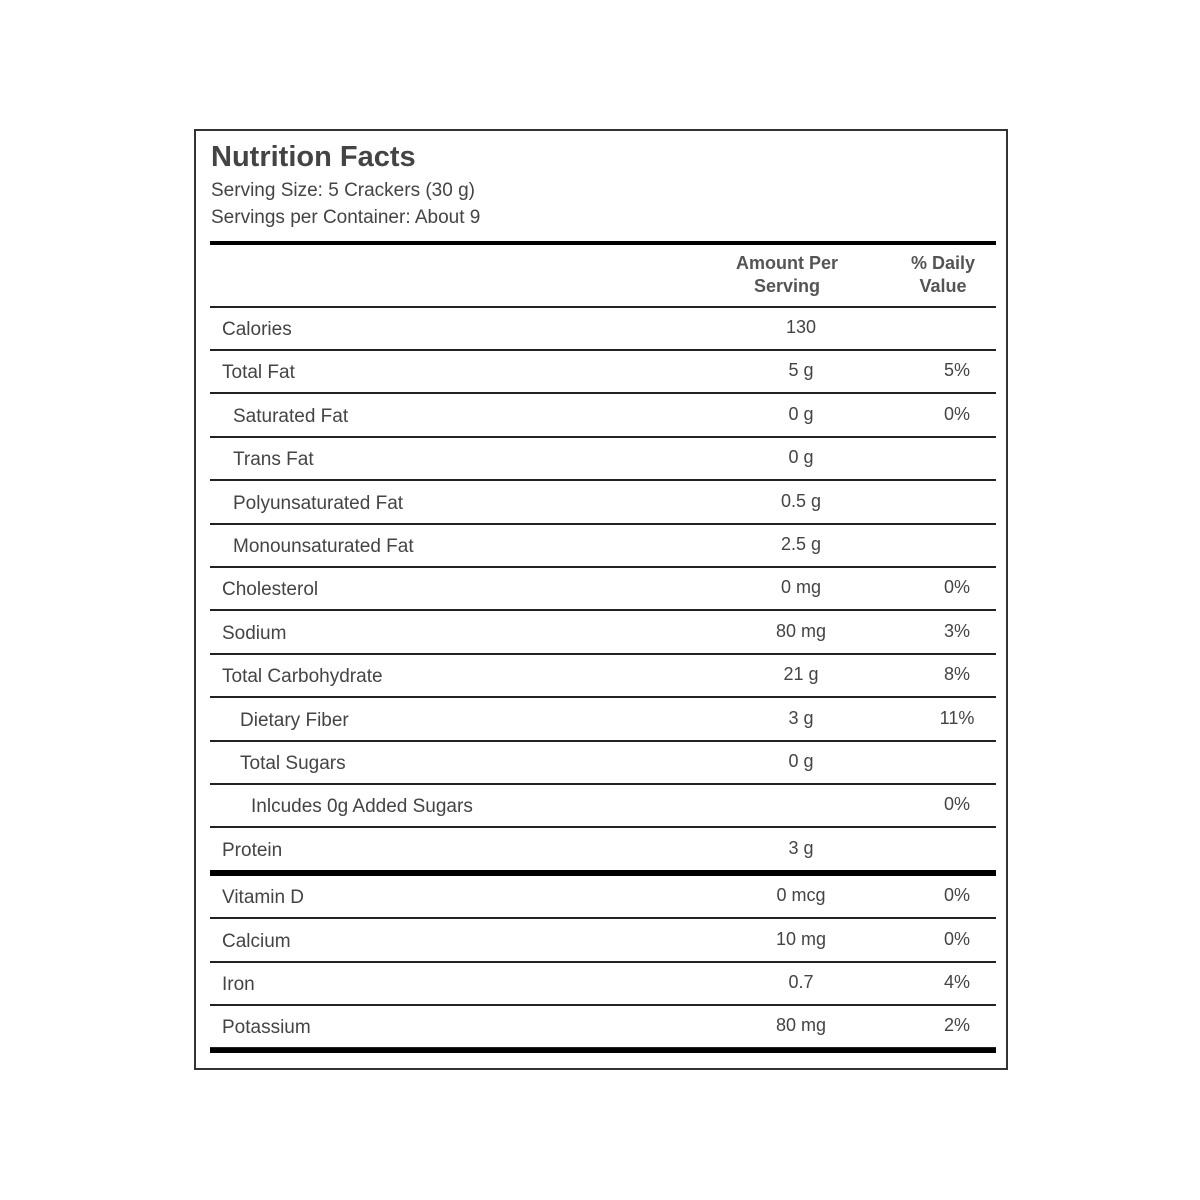 Image resolution: width=1200 pixels, height=1200 pixels. I want to click on nutrient-name: Calcium, so click(256, 941).